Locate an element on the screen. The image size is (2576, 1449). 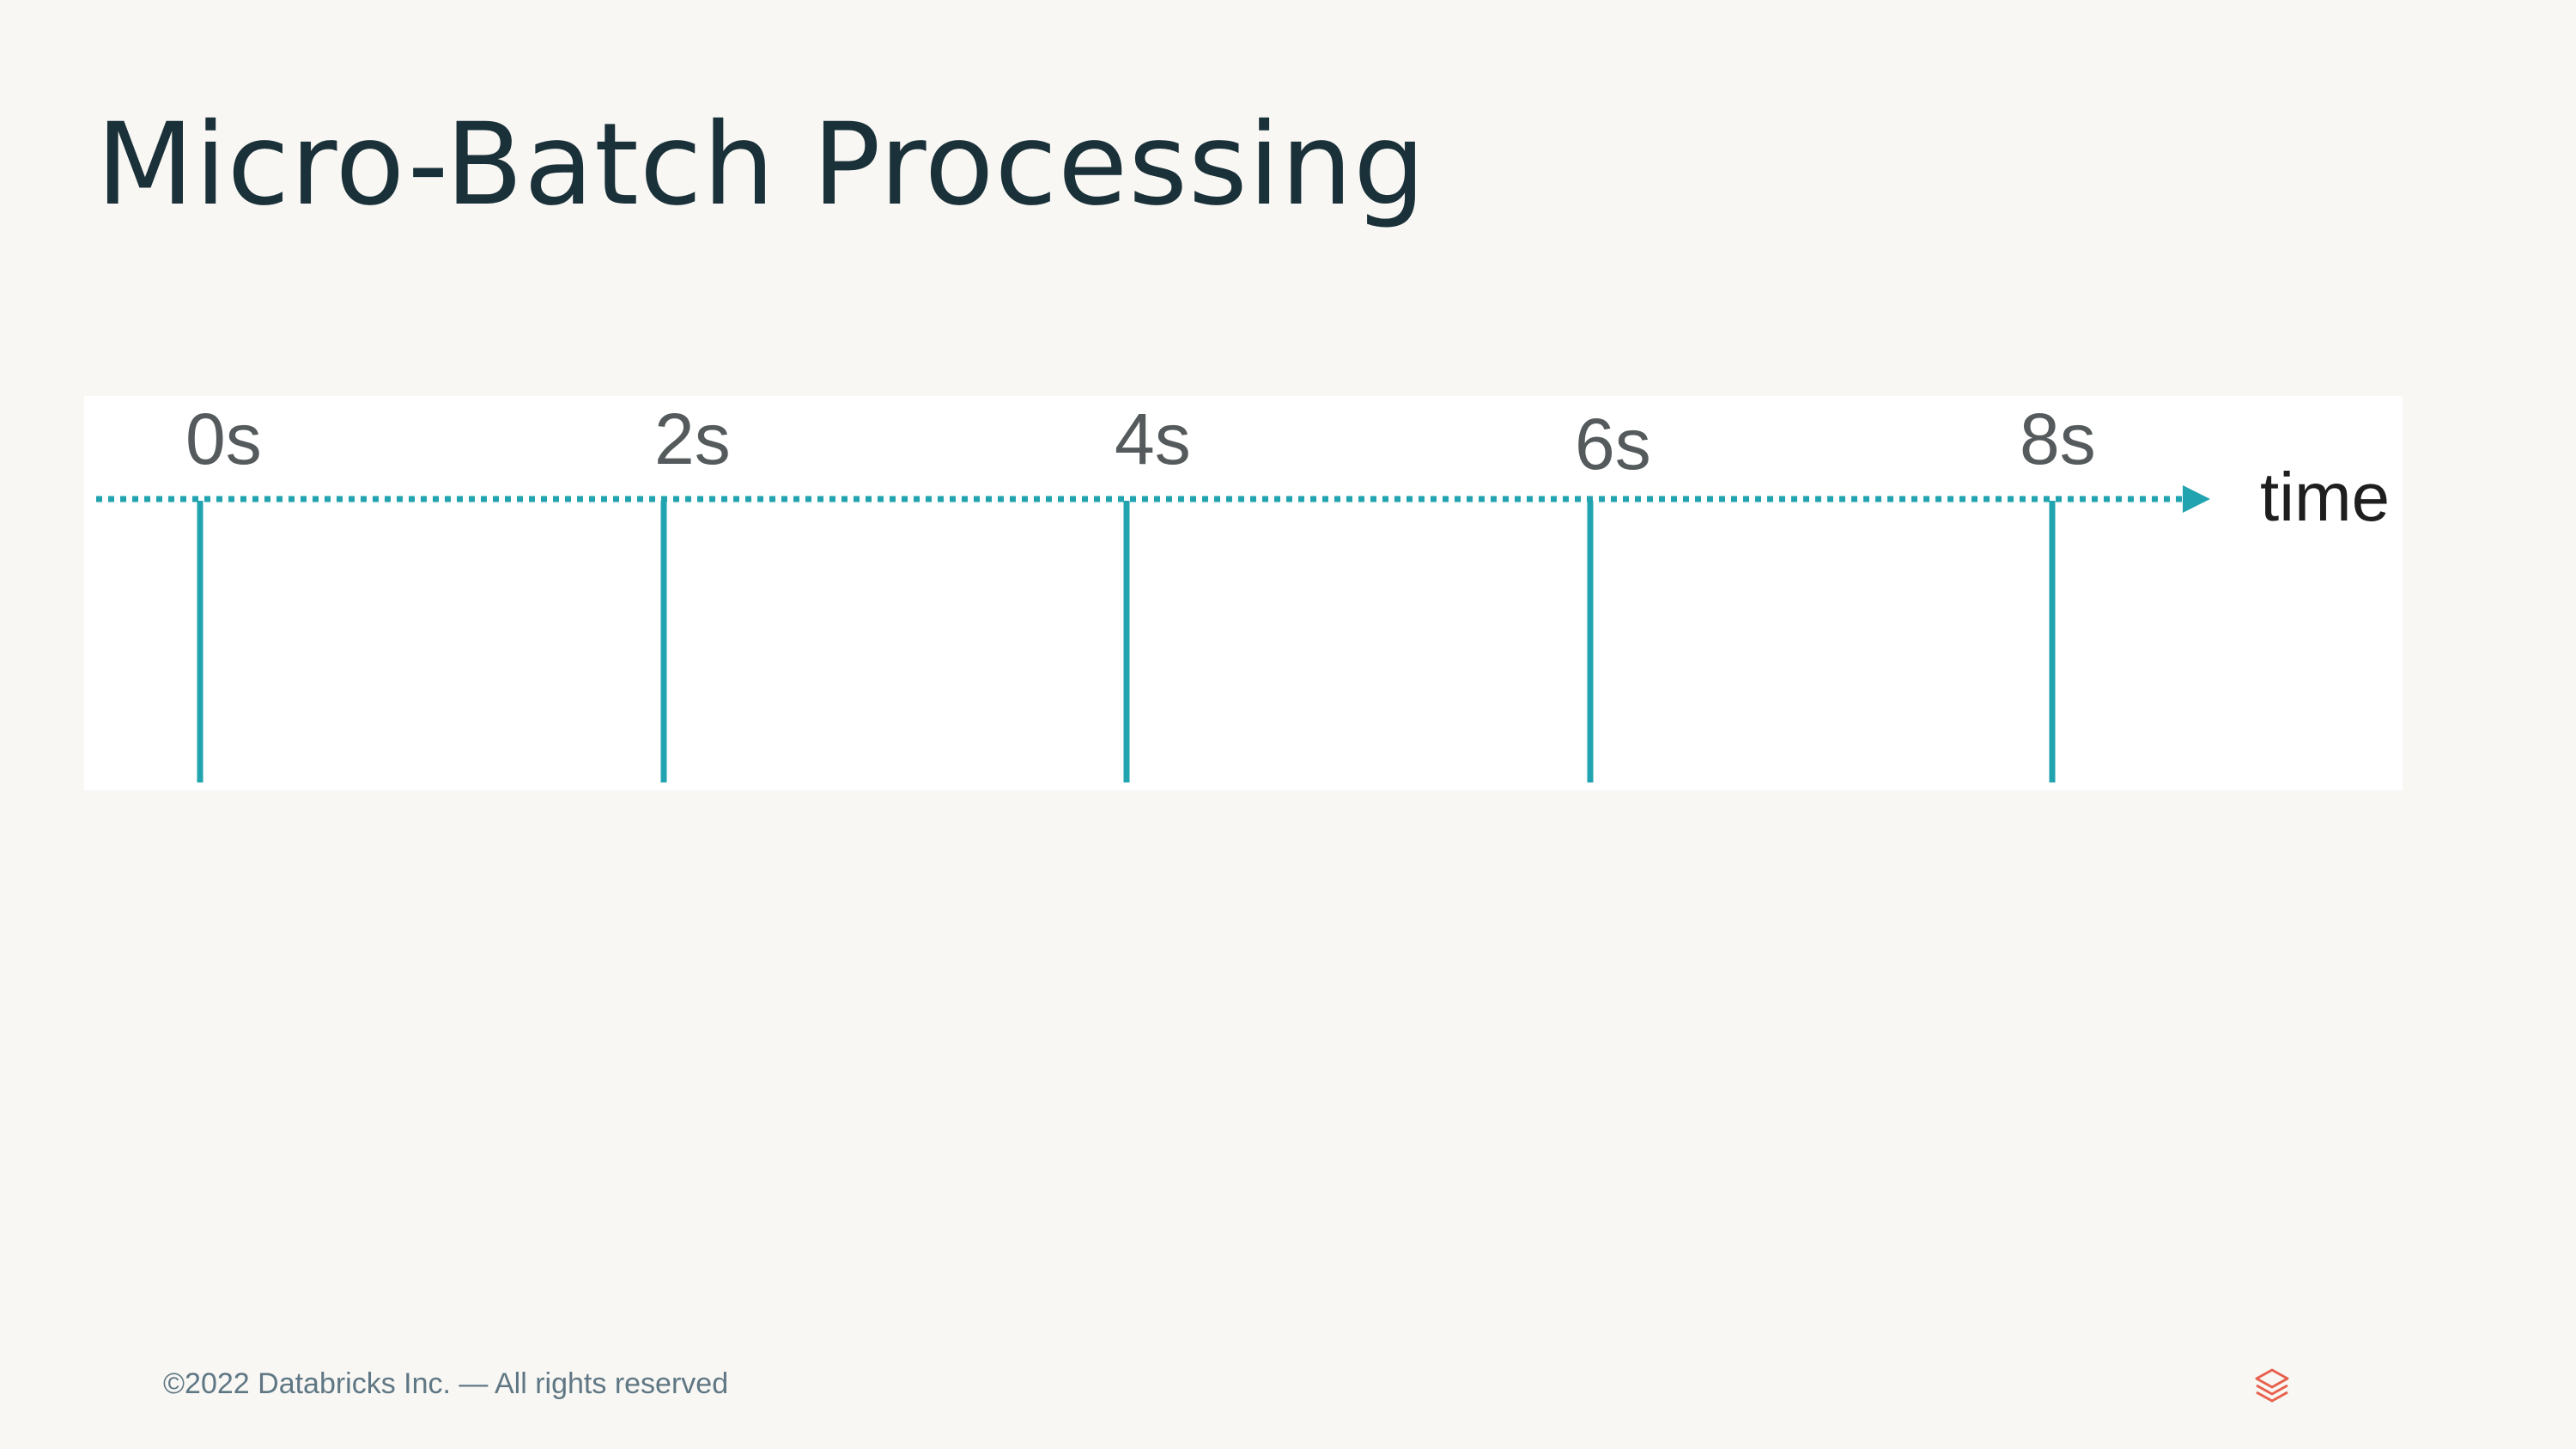
tick-label-4s: 4s is located at coordinates (1153, 439).